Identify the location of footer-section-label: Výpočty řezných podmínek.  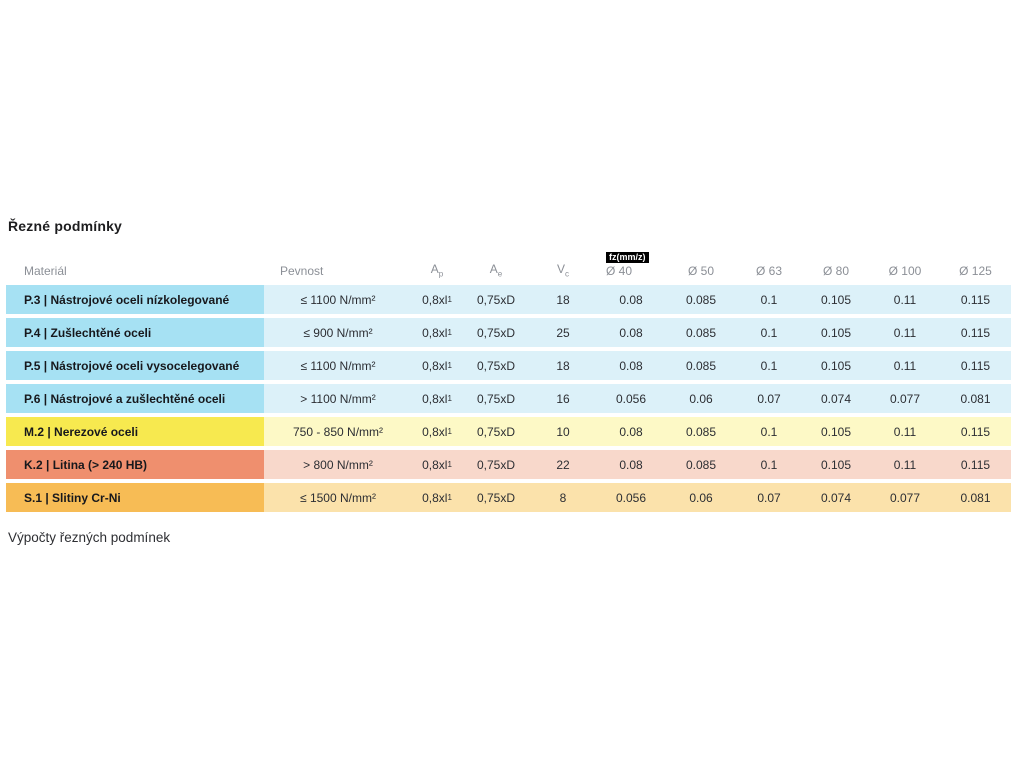
(89, 537).